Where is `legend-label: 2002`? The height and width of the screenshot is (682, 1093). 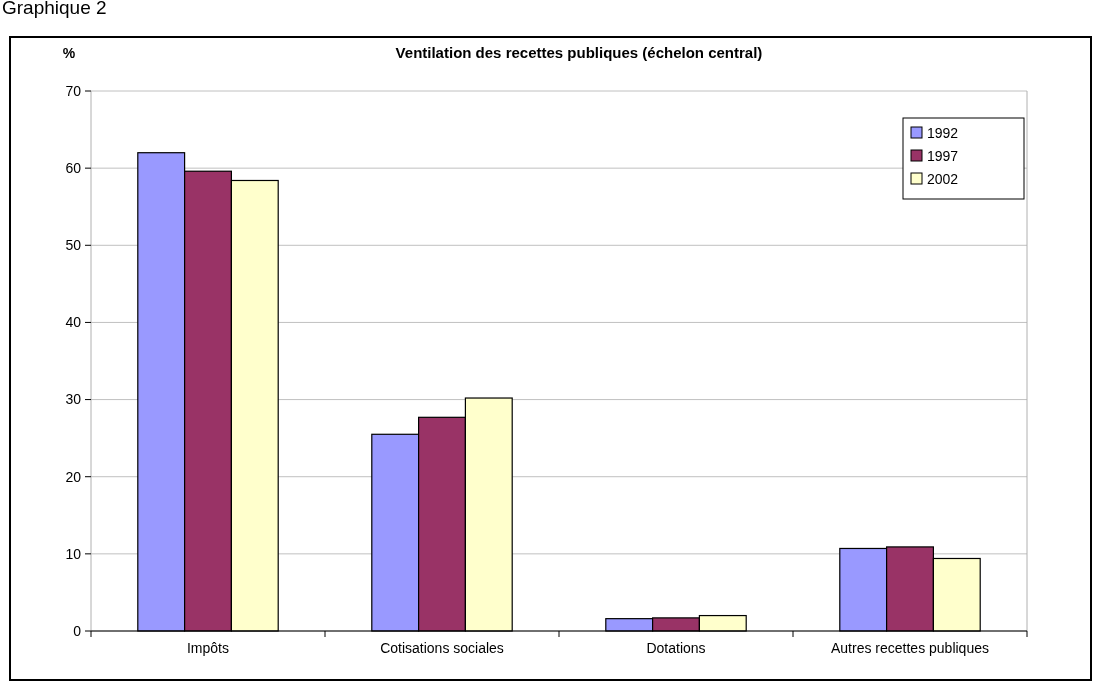 legend-label: 2002 is located at coordinates (943, 178).